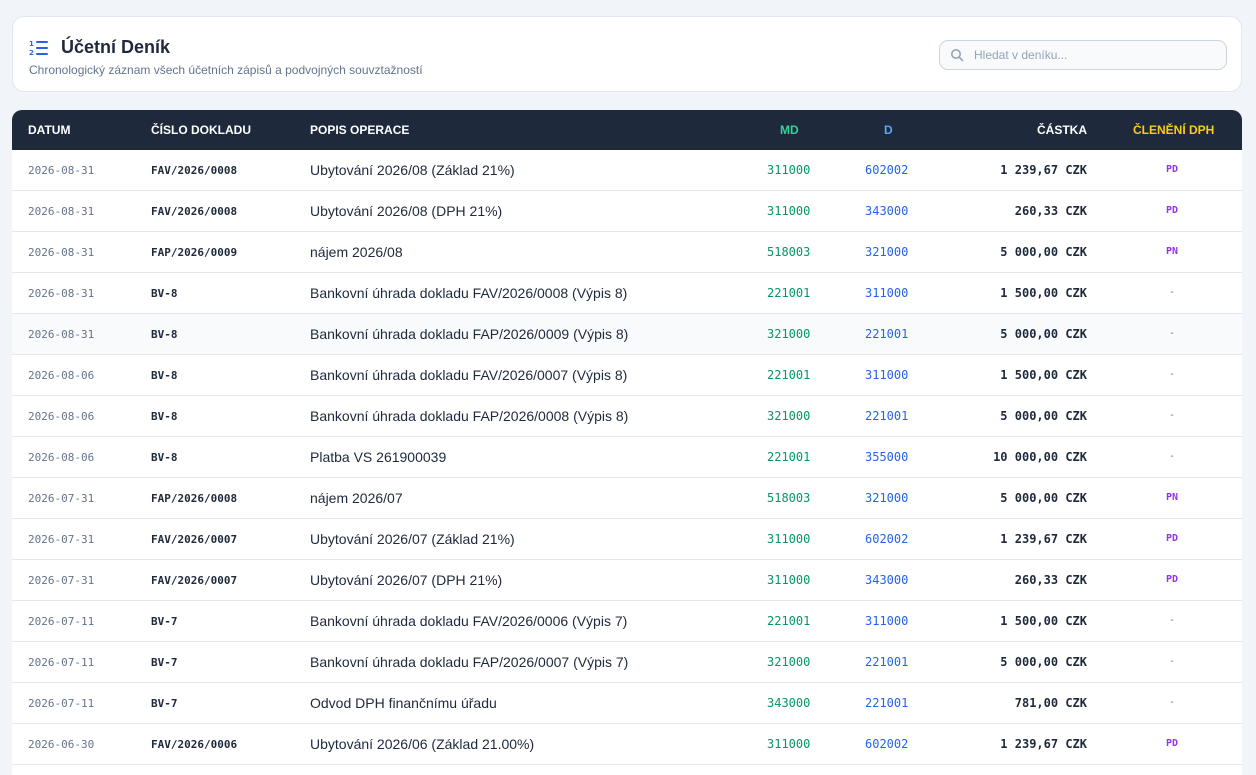 This screenshot has height=775, width=1256. What do you see at coordinates (61, 744) in the screenshot?
I see `cell-date: 2026-06-30` at bounding box center [61, 744].